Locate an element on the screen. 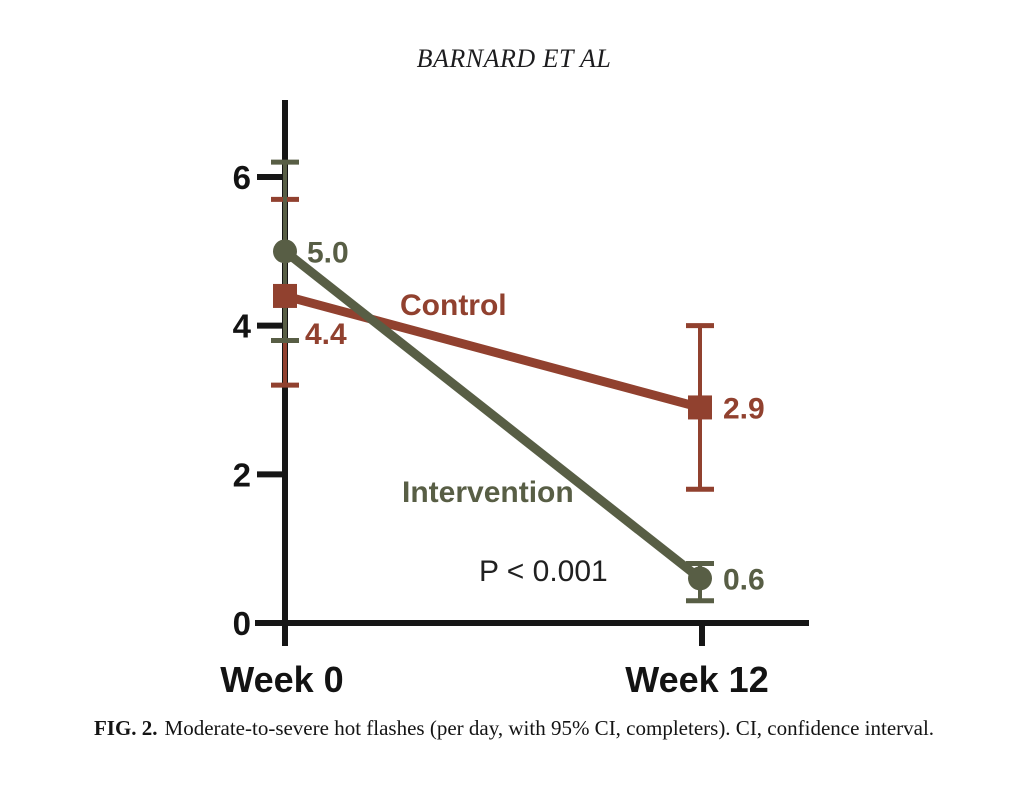 Image resolution: width=1028 pixels, height=788 pixels. y-tick-label-6: 6 is located at coordinates (242, 177).